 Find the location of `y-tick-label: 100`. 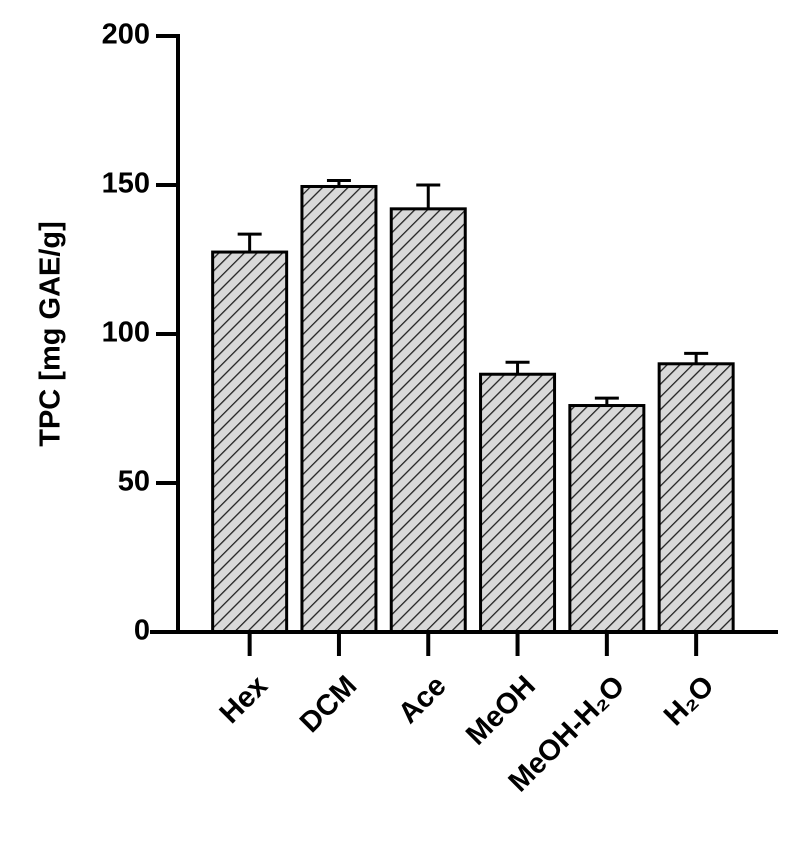

y-tick-label: 100 is located at coordinates (126, 333).